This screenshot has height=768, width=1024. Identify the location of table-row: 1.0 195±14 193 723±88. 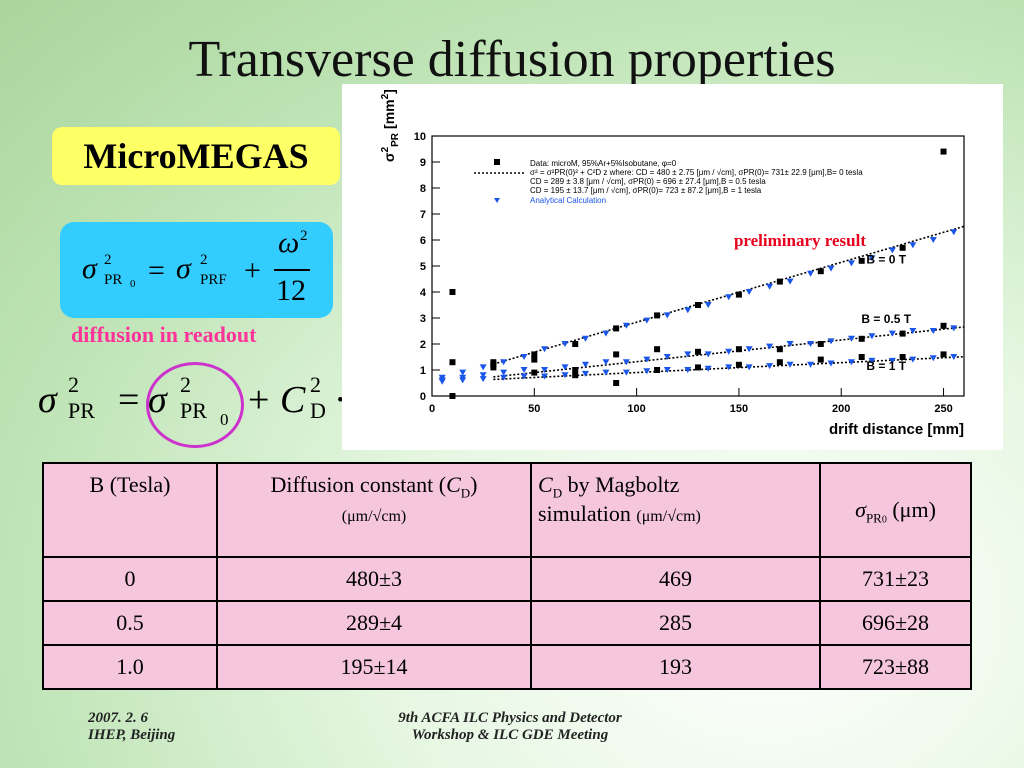
(507, 667).